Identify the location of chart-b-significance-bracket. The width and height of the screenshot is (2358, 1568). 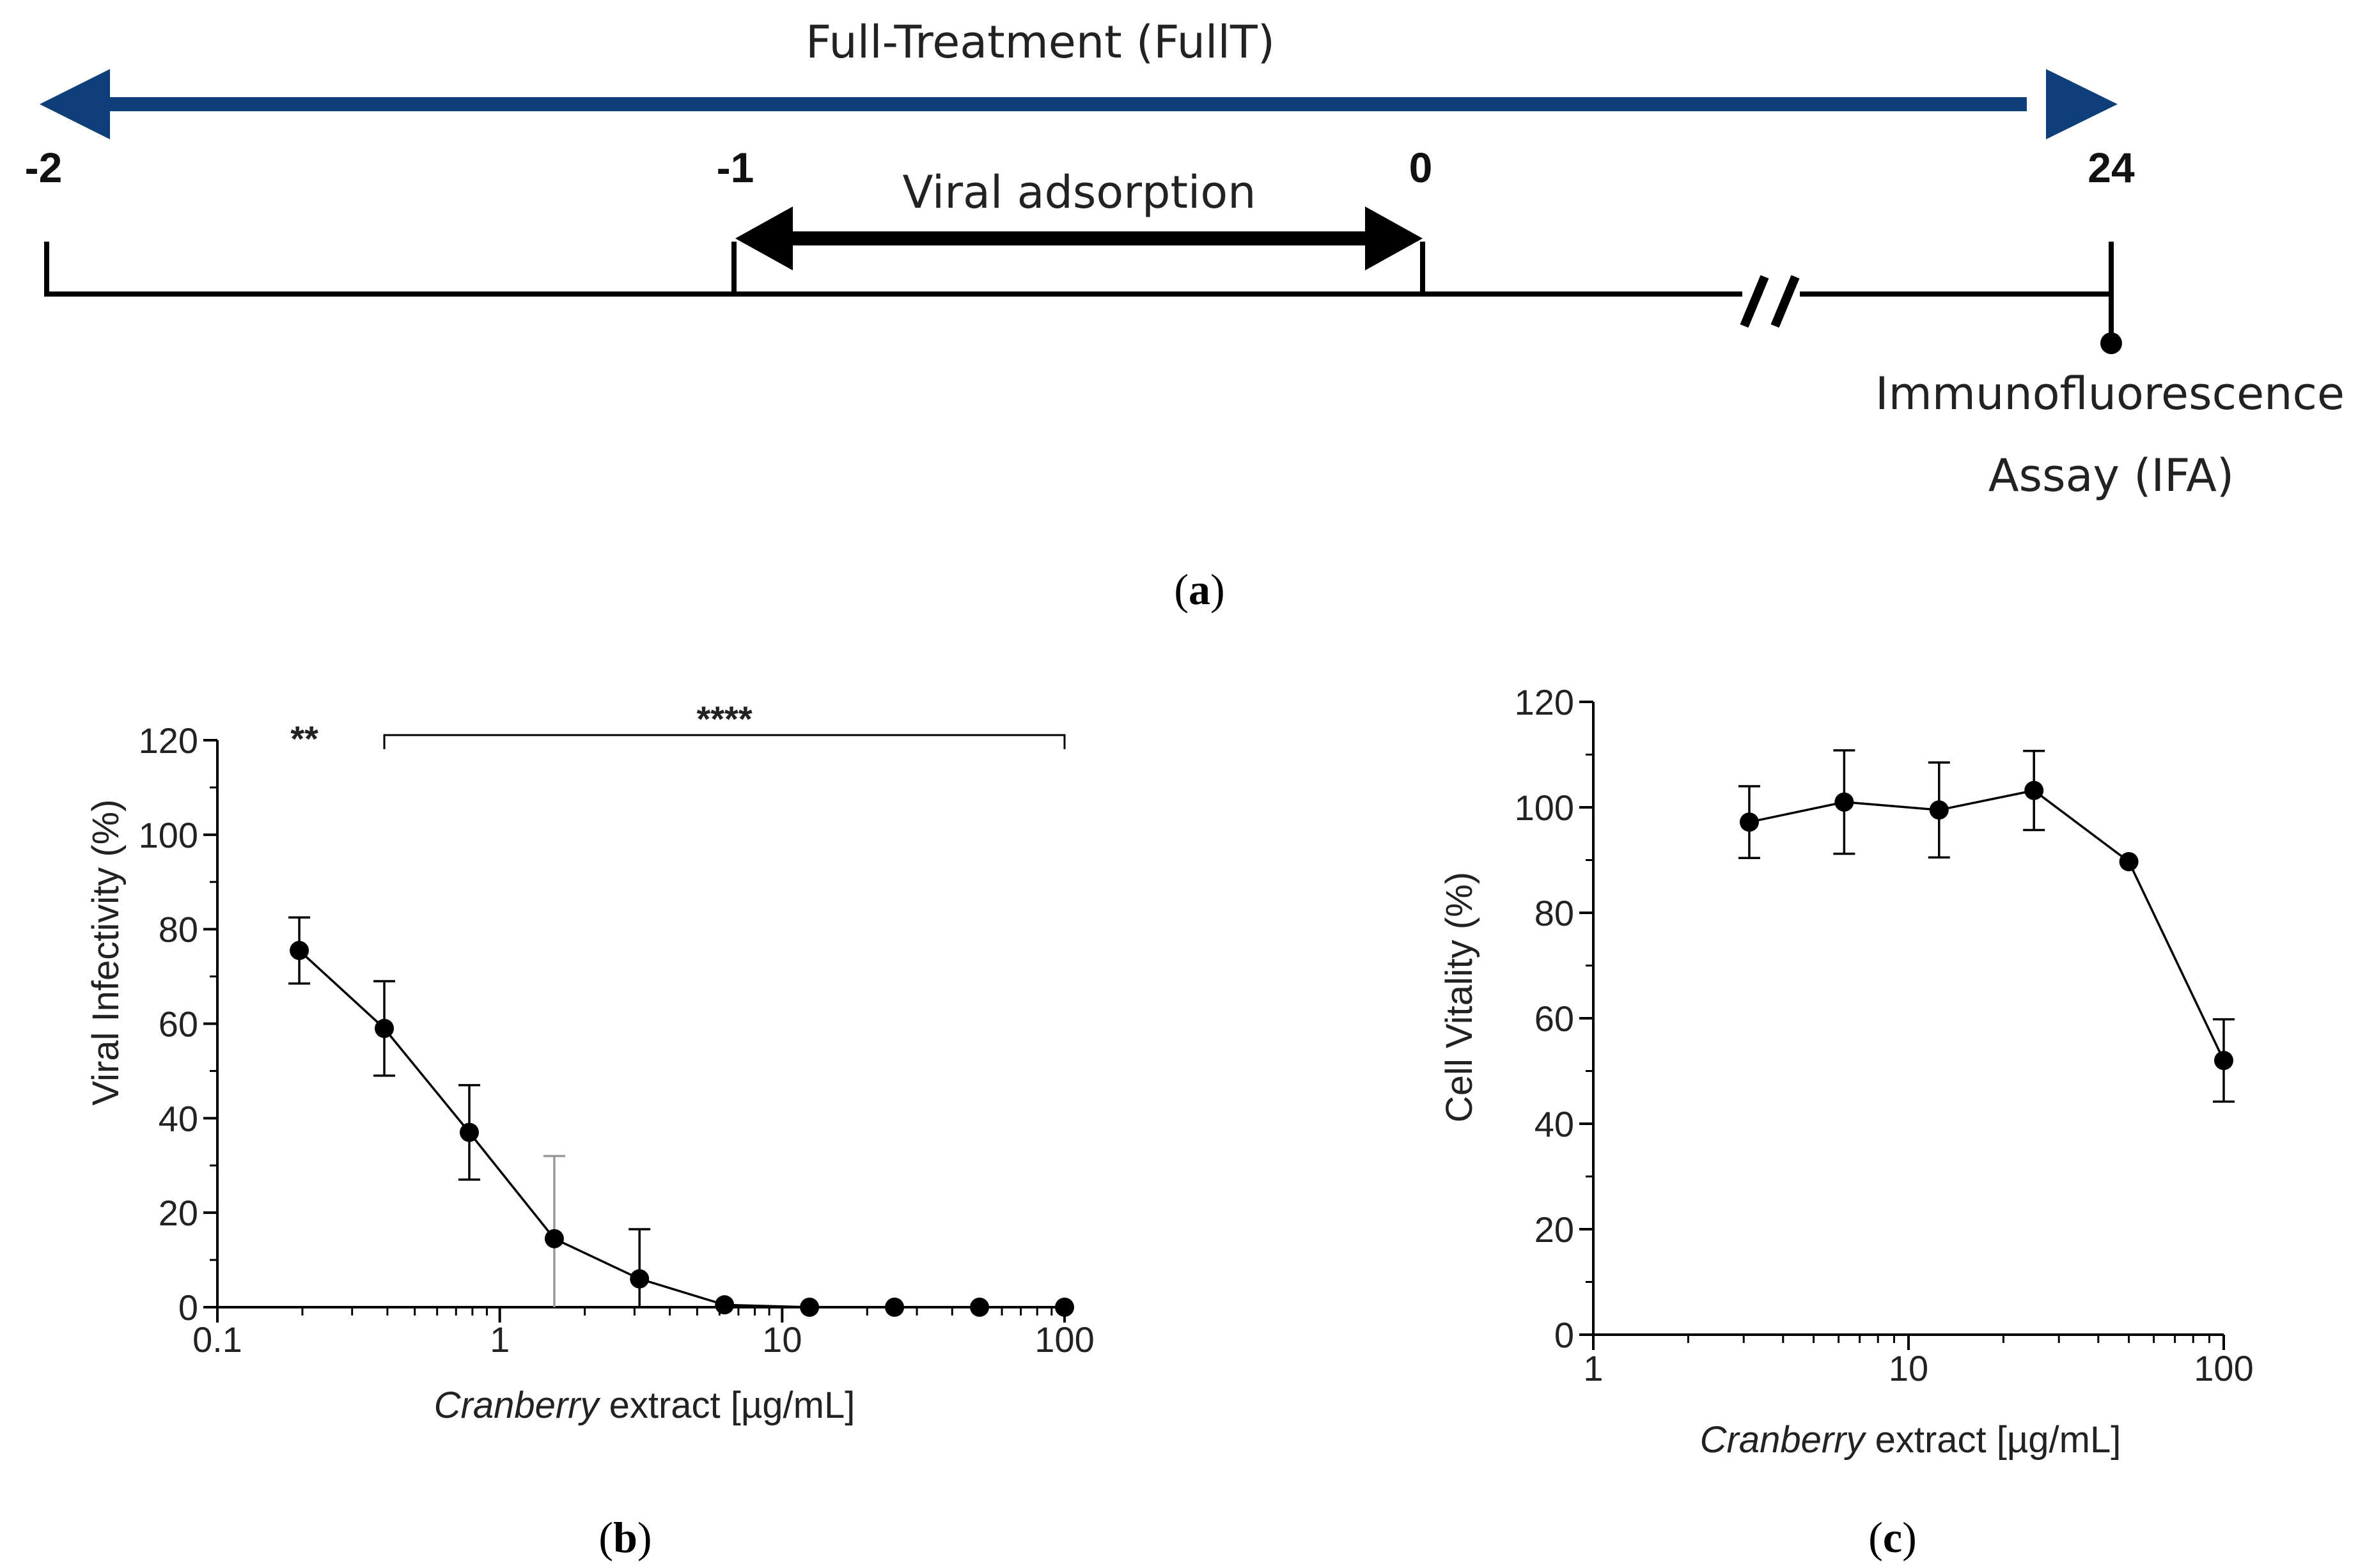
(724, 742).